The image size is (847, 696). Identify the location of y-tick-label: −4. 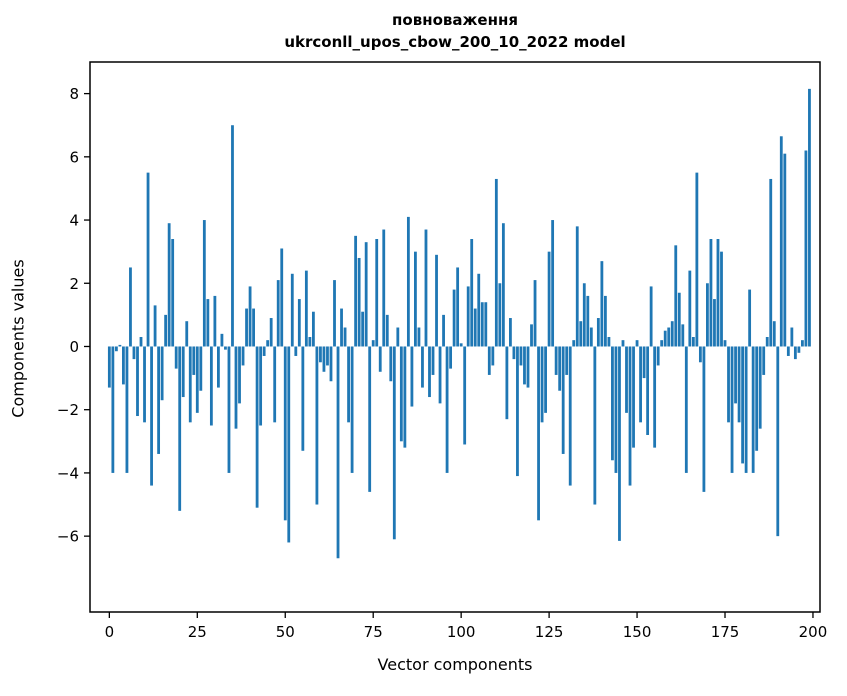
(68, 473).